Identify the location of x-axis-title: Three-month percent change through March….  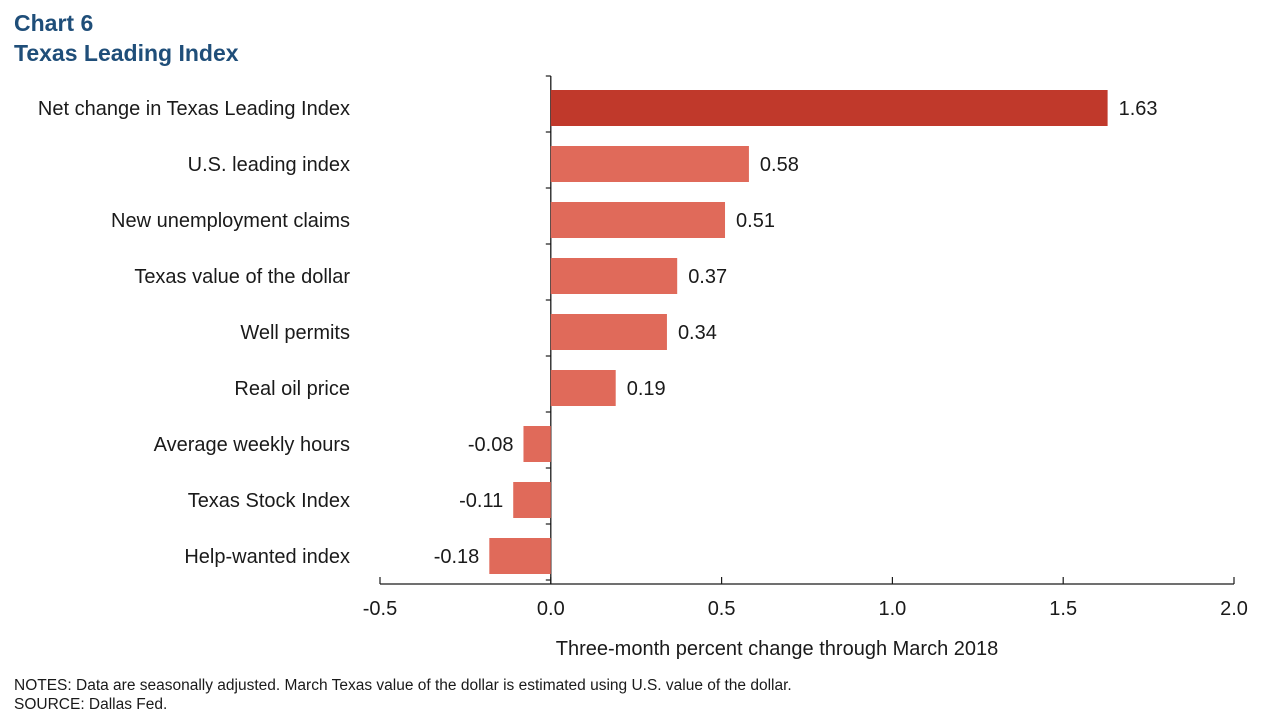
(777, 649).